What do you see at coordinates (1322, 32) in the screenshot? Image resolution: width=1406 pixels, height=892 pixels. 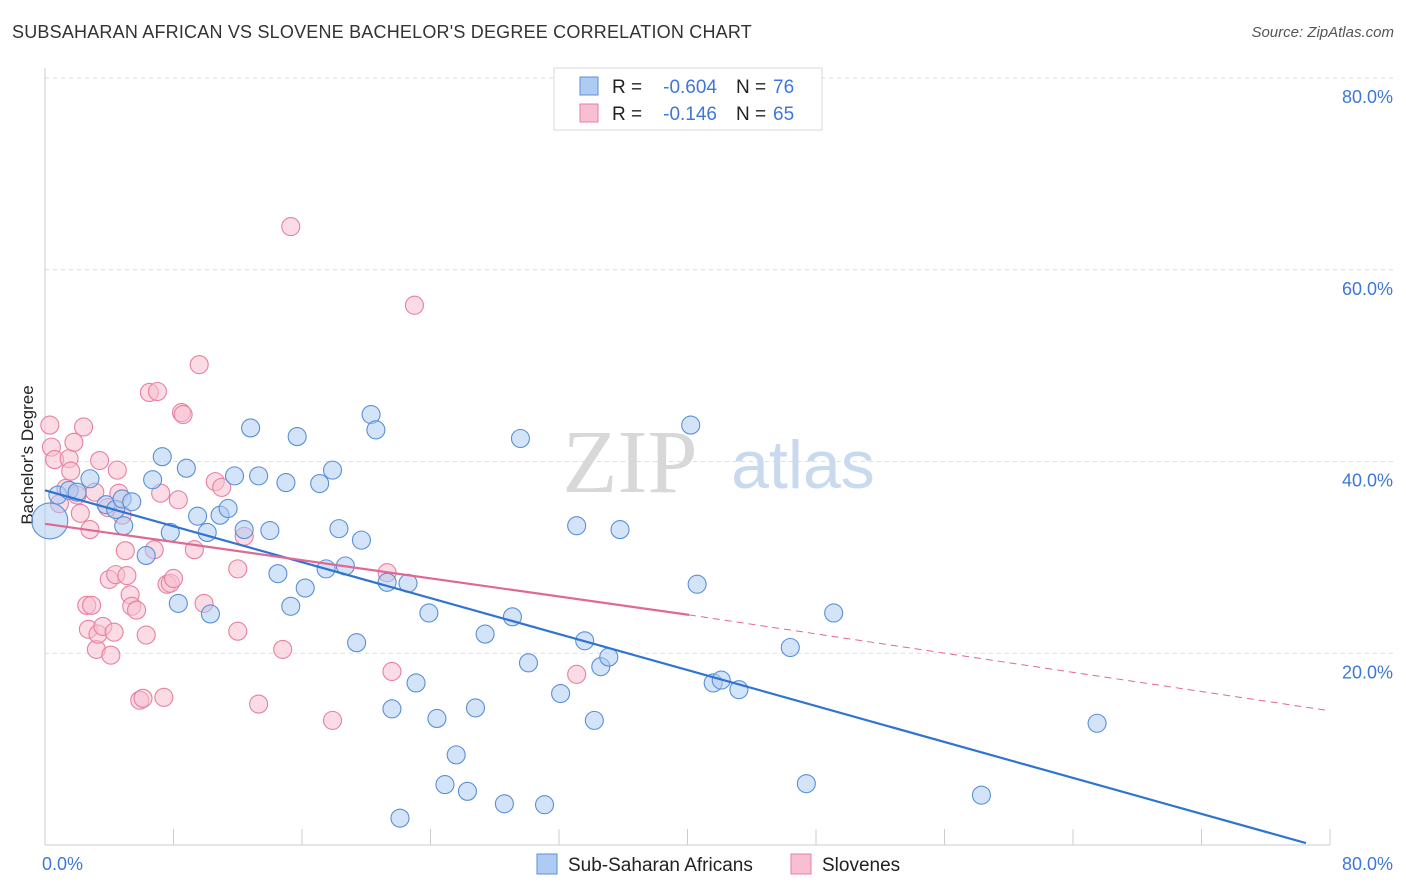 I see `source-label: Source: ZipAtlas.com` at bounding box center [1322, 32].